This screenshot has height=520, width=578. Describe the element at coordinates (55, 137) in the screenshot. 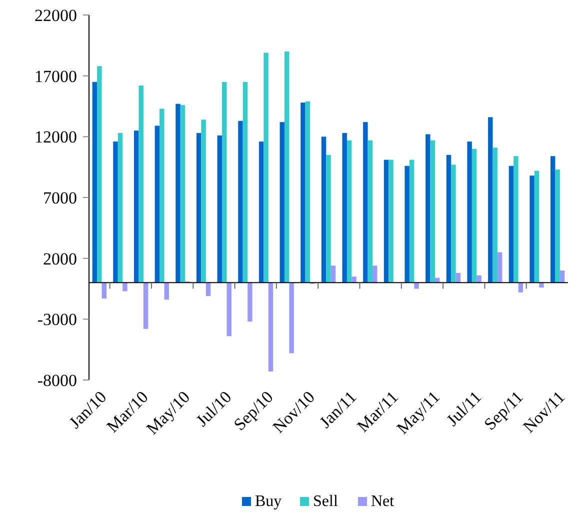

I see `y-tick-label: 12000` at that location.